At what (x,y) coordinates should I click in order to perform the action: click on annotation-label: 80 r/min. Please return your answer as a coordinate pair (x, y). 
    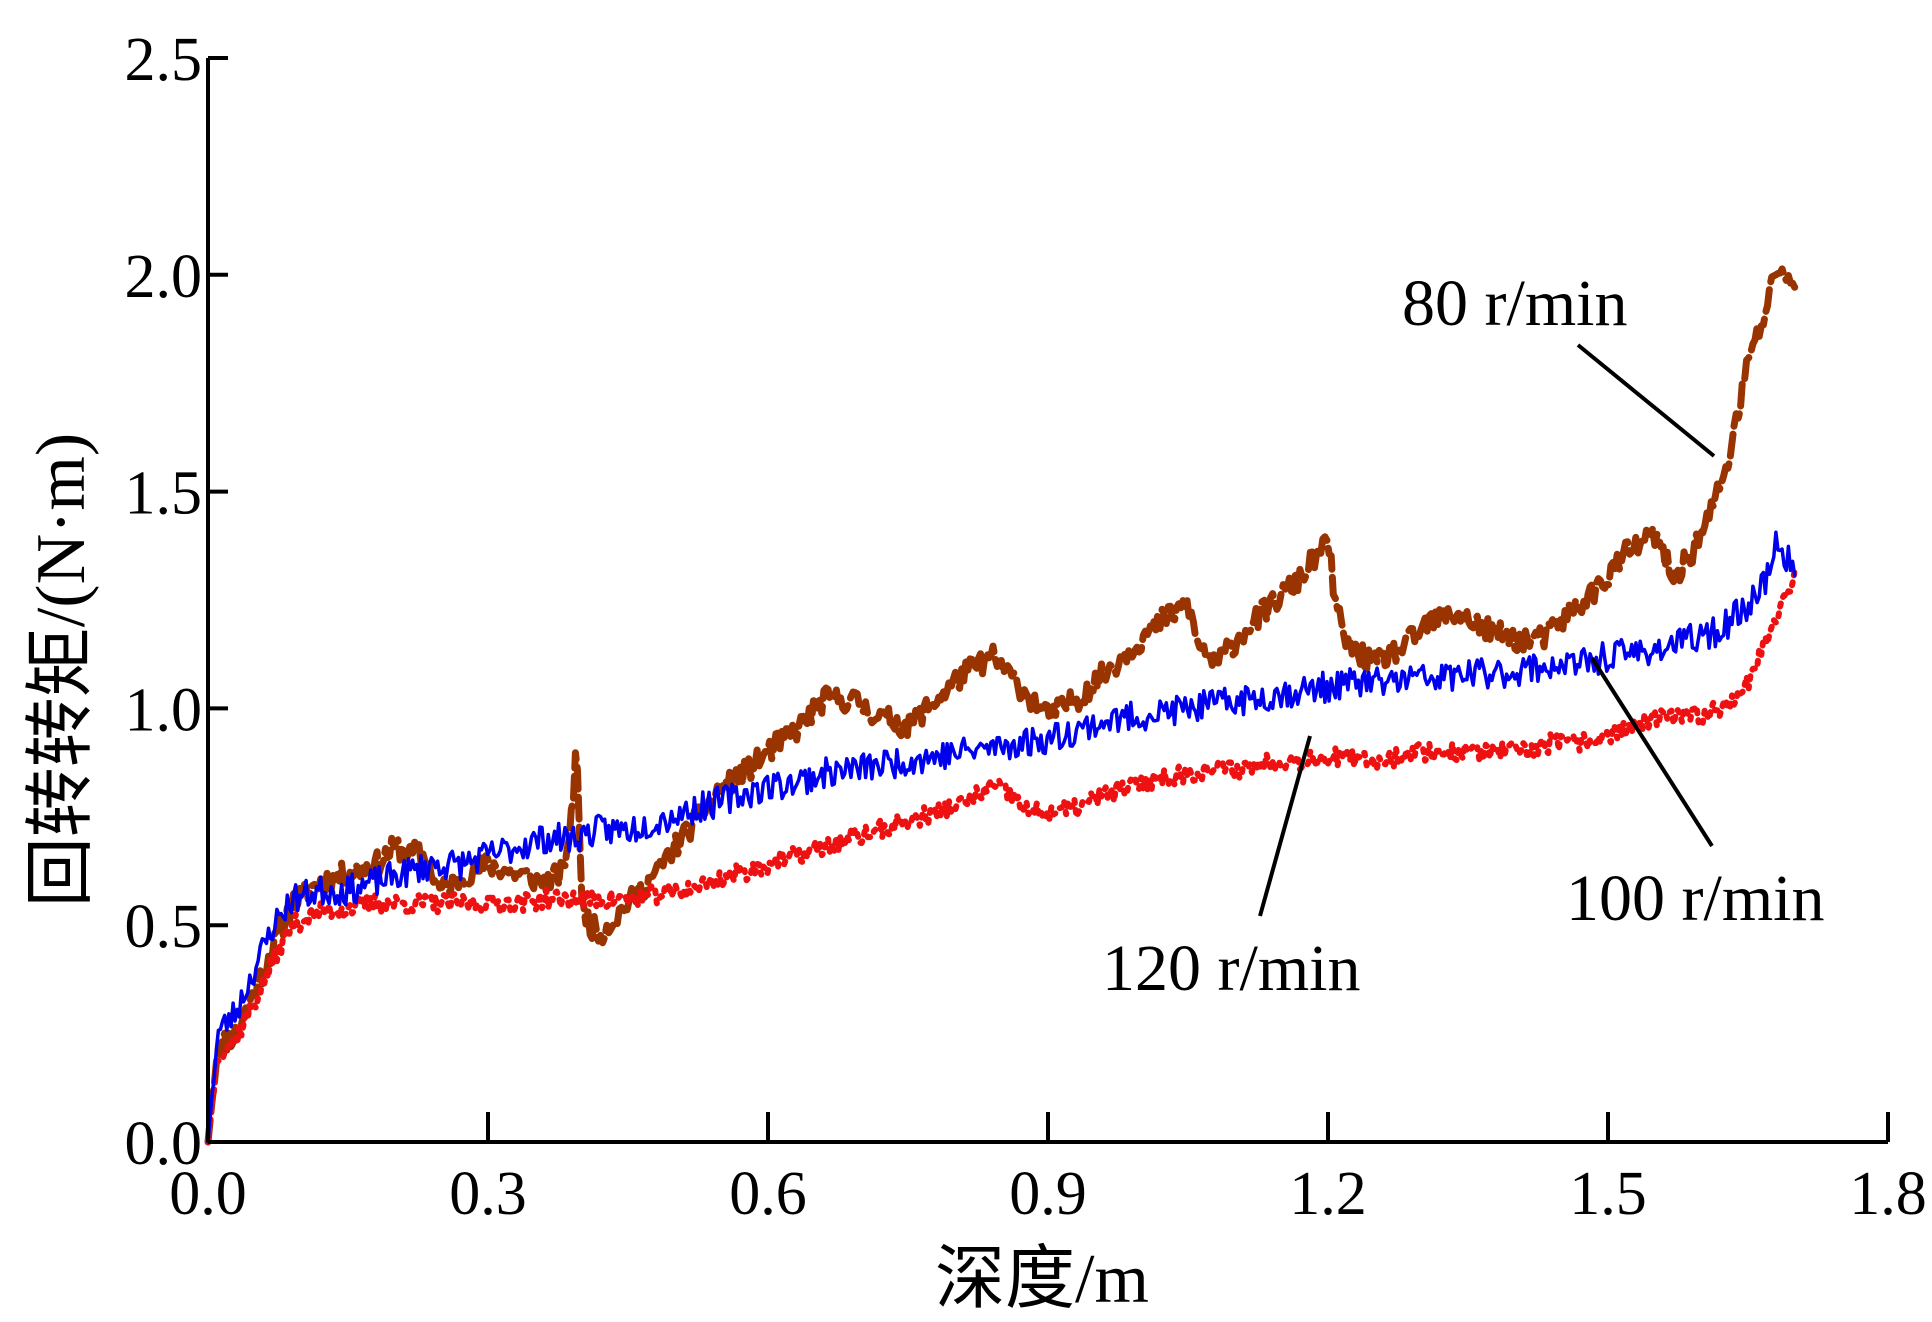
    Looking at the image, I should click on (1515, 303).